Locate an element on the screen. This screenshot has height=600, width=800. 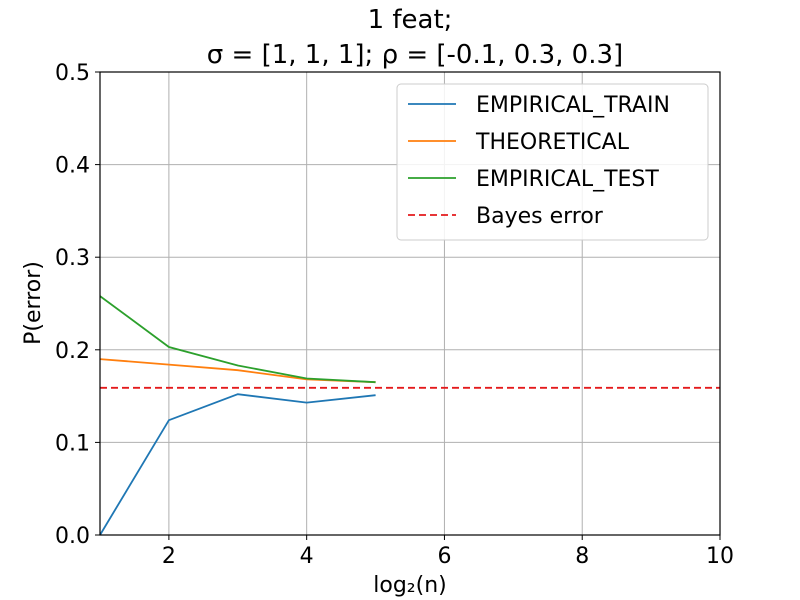
legend-box is located at coordinates (552, 162).